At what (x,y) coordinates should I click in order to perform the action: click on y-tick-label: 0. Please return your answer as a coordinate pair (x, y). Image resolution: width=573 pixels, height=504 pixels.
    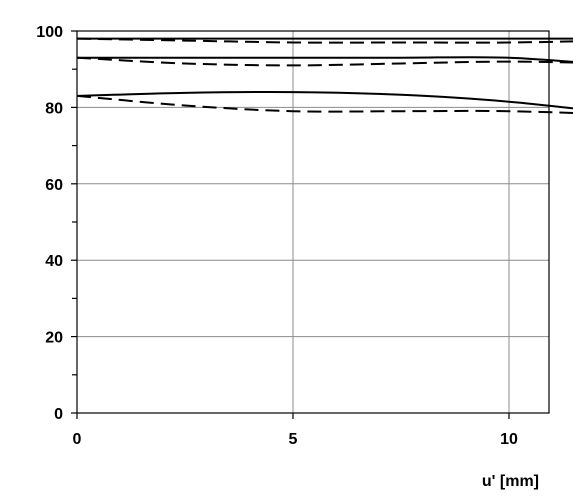
    Looking at the image, I should click on (58, 414).